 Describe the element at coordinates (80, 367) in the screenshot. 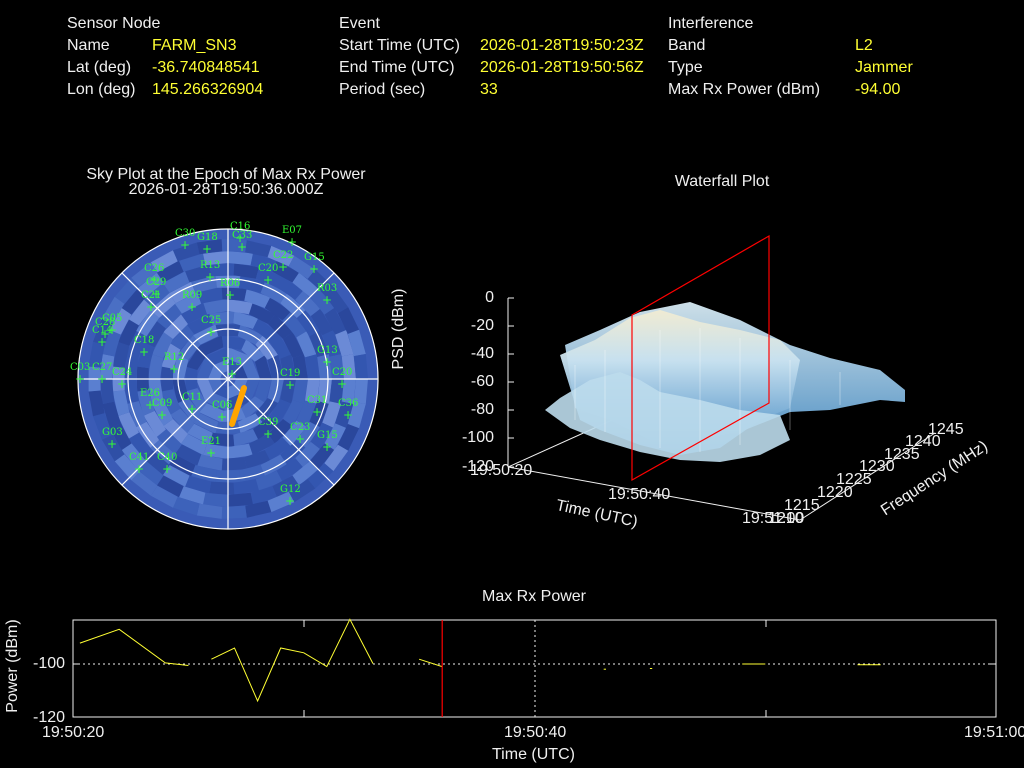

I see `satellite-label: C03` at that location.